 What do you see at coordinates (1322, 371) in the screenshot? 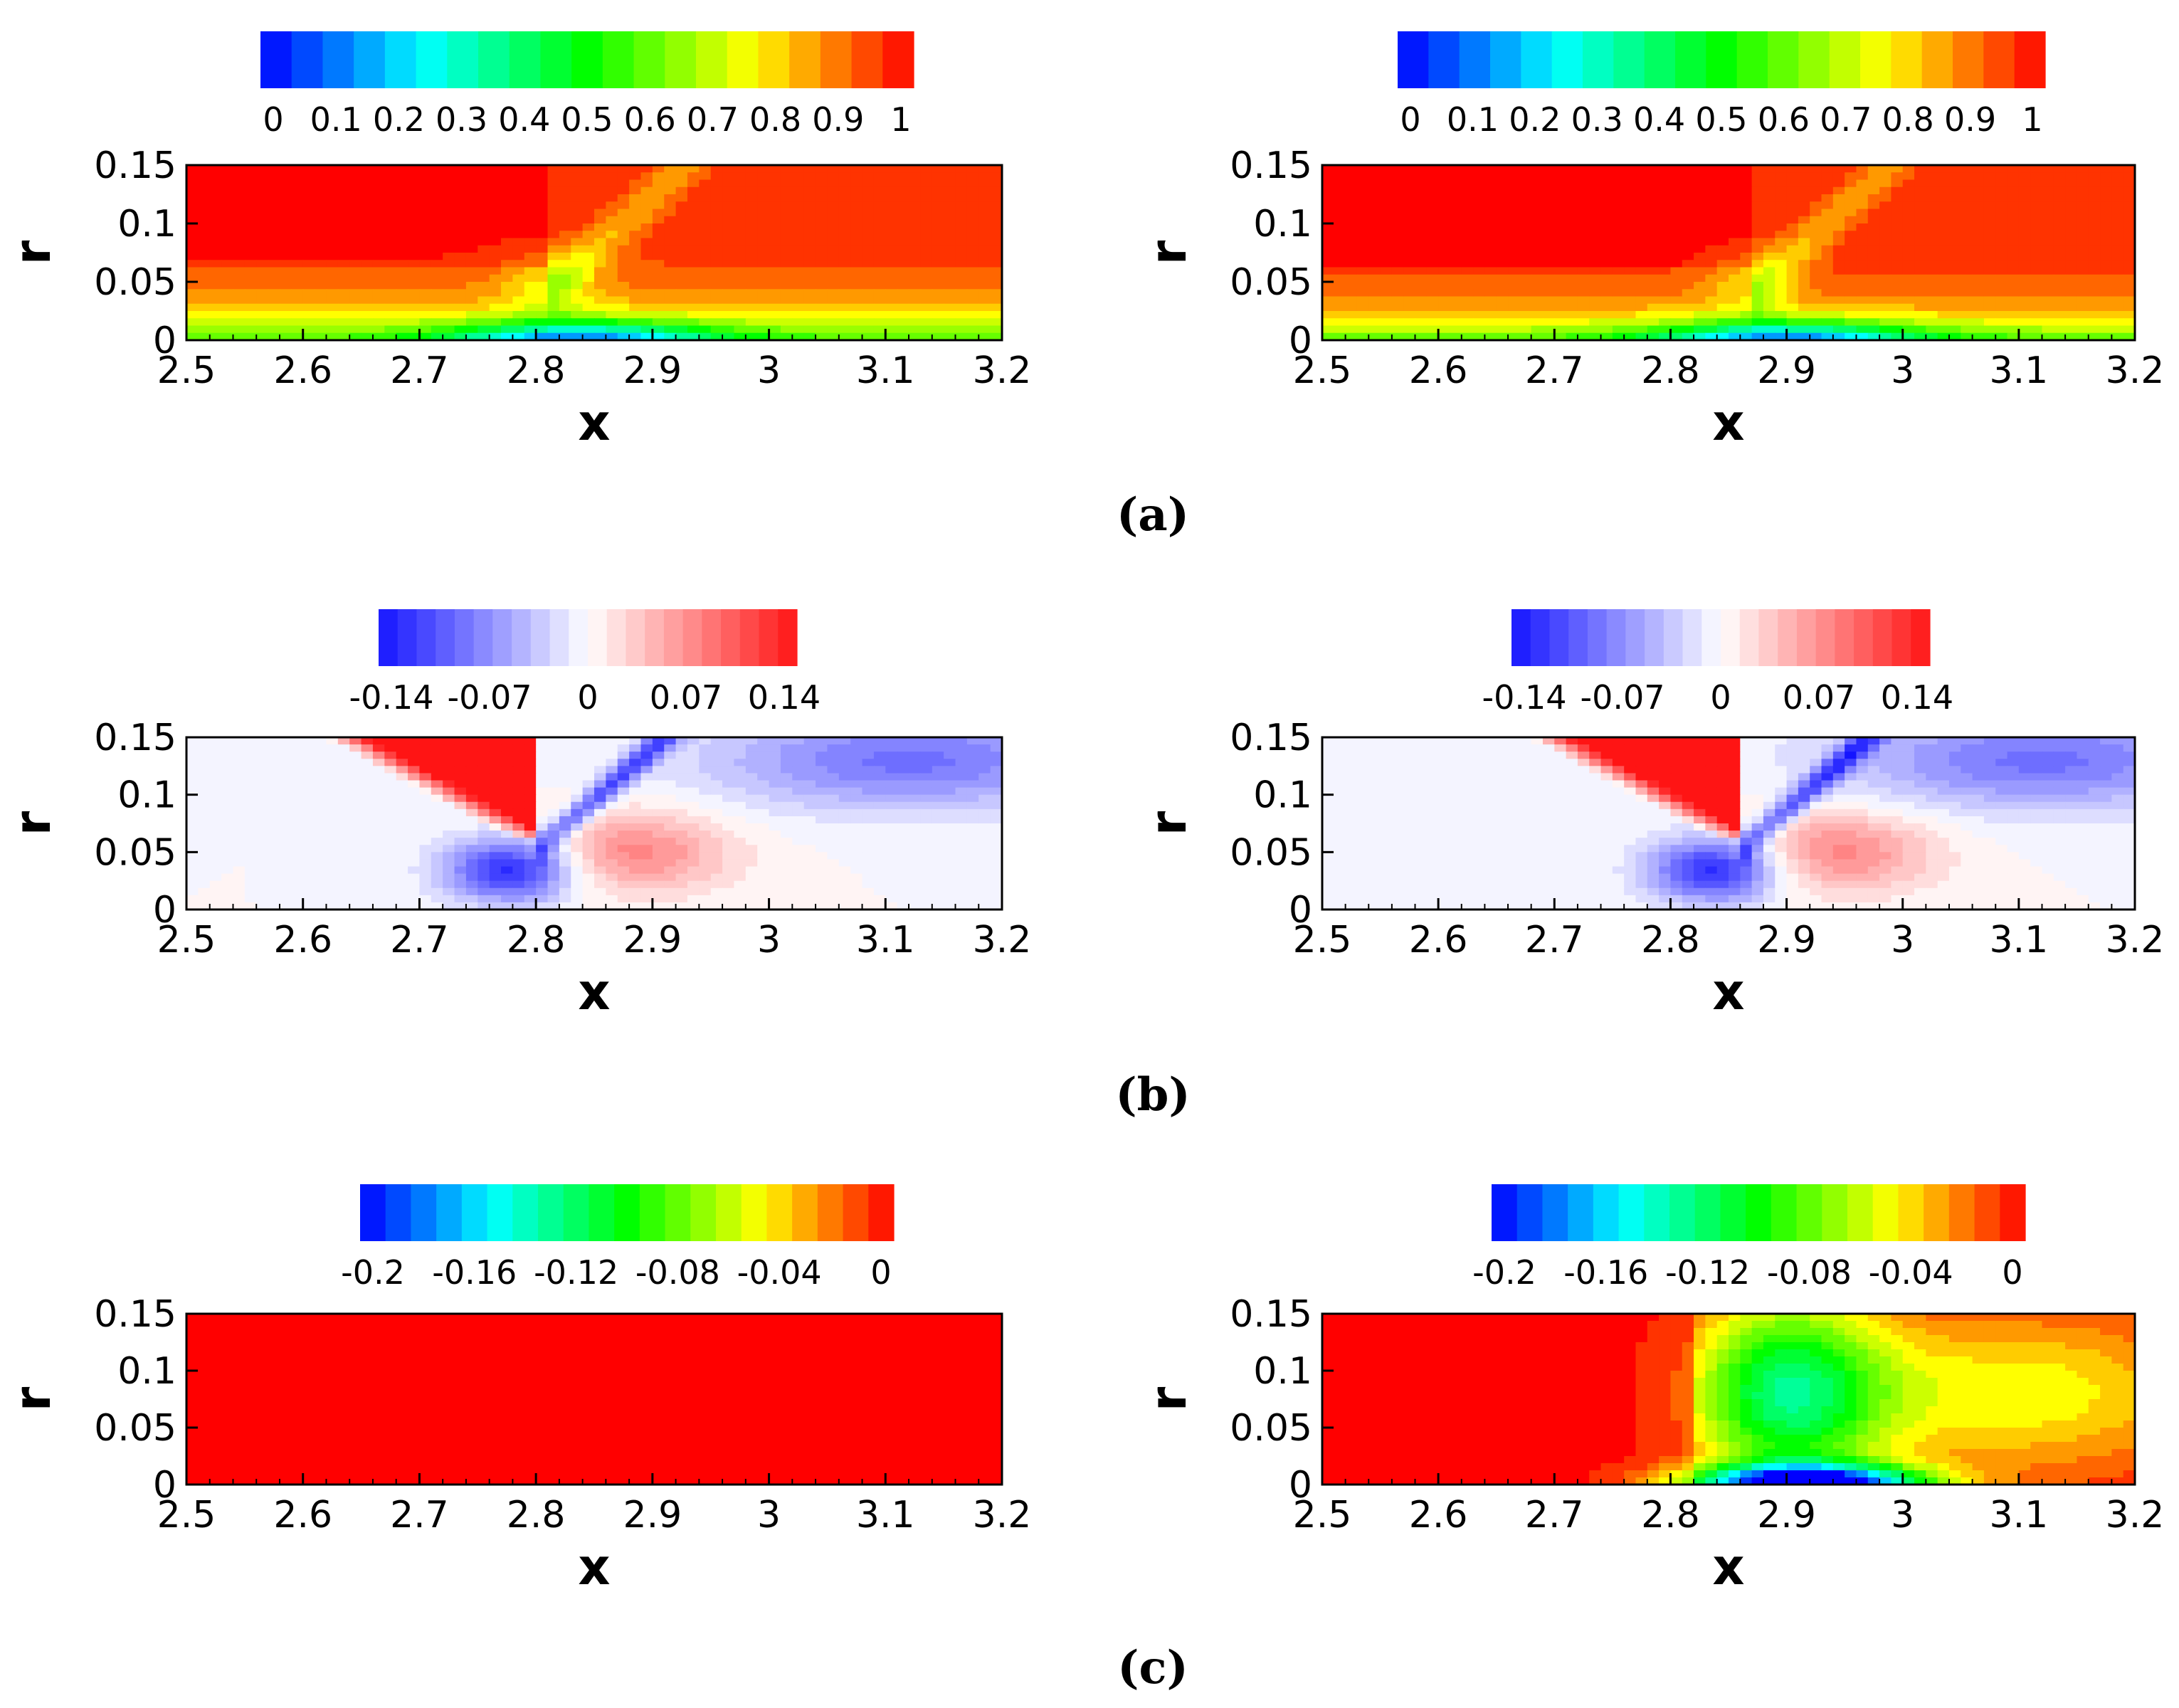
I see `x-tick-label: 2.5` at bounding box center [1322, 371].